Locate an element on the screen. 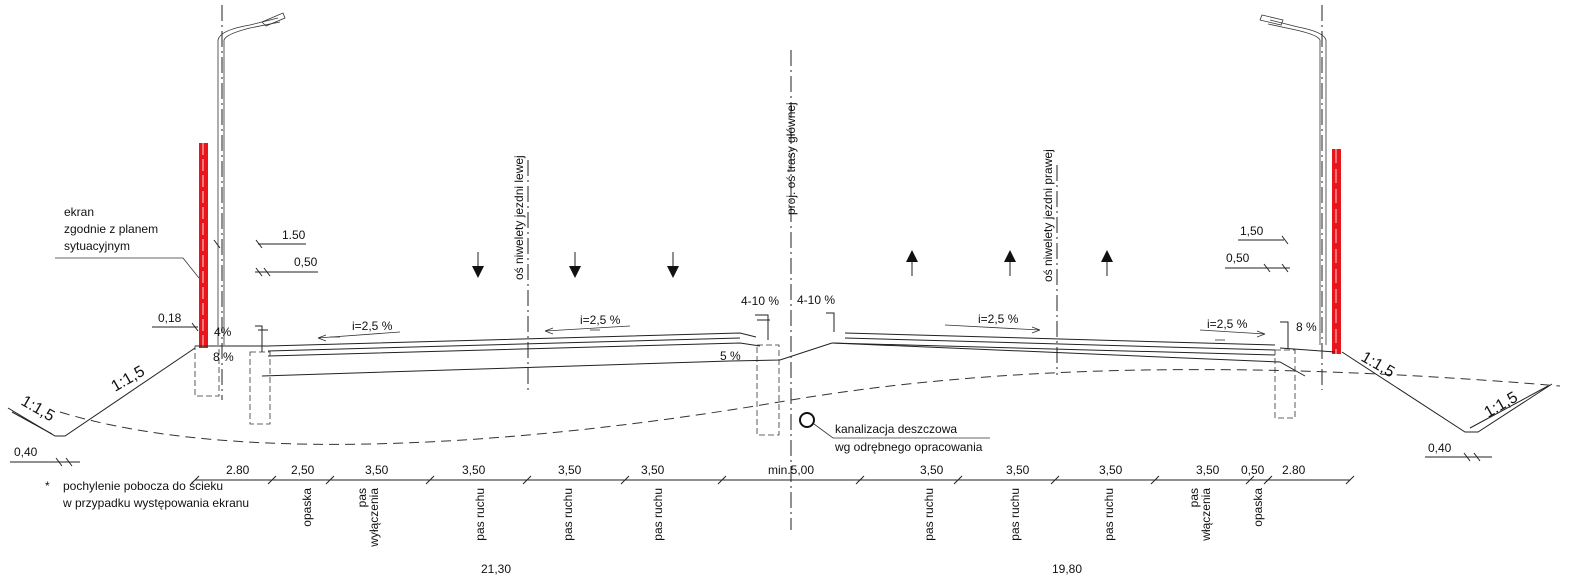 Image resolution: width=1591 pixels, height=580 pixels. total-left: 21,30 is located at coordinates (496, 569).